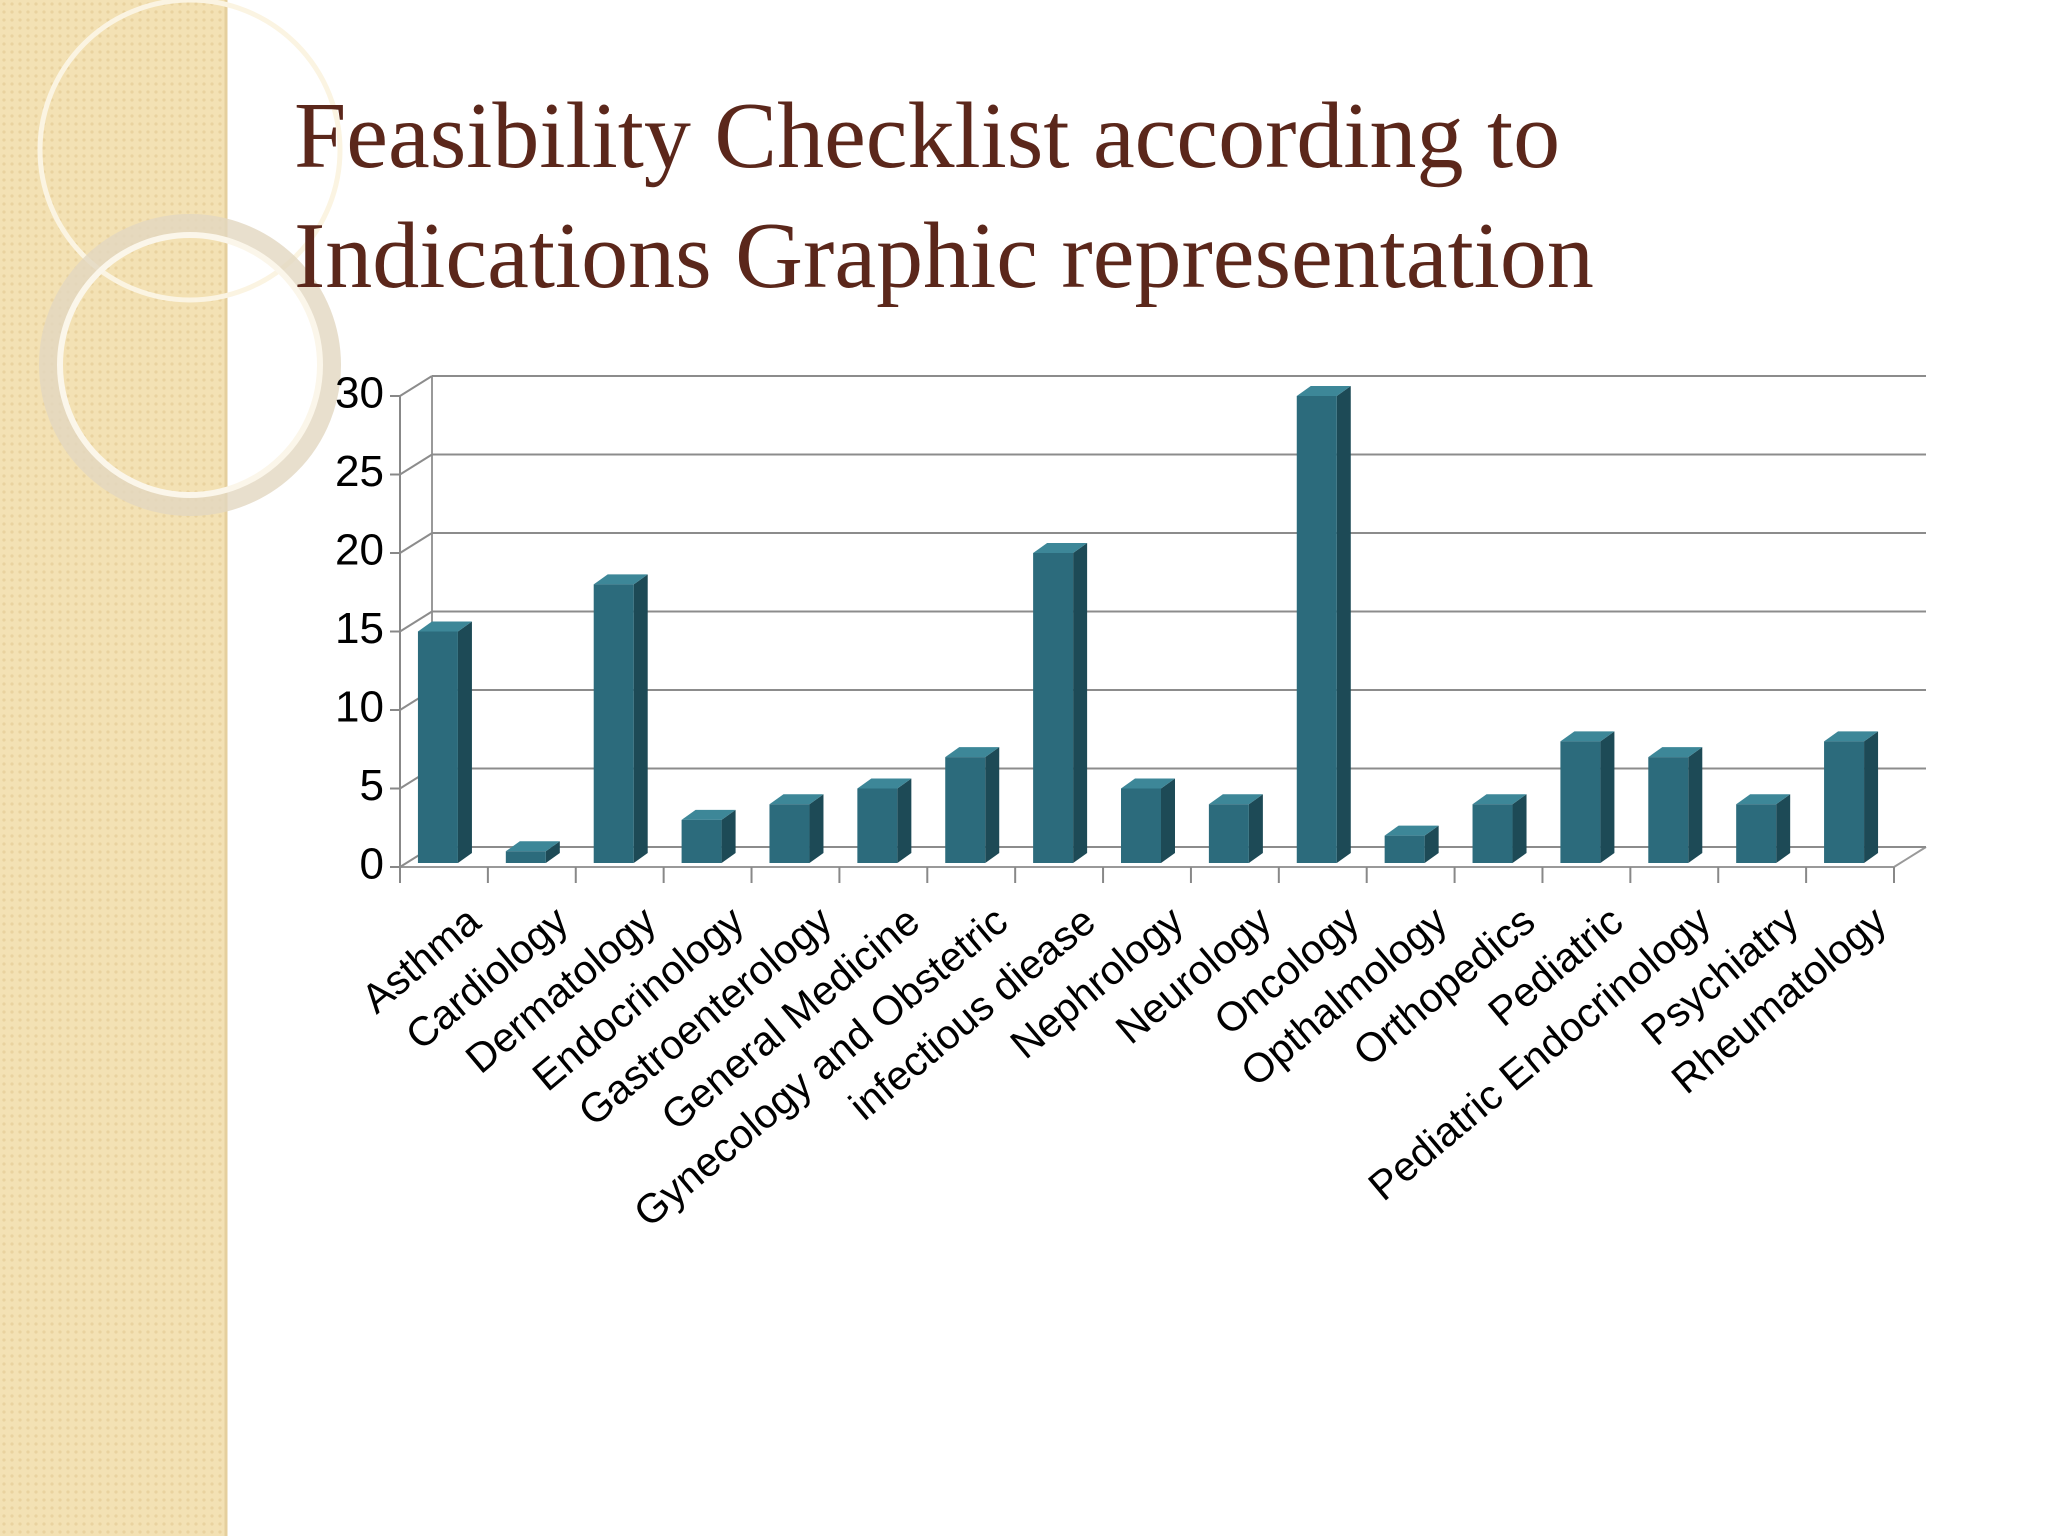  I want to click on y-tick-label: 25, so click(359, 471).